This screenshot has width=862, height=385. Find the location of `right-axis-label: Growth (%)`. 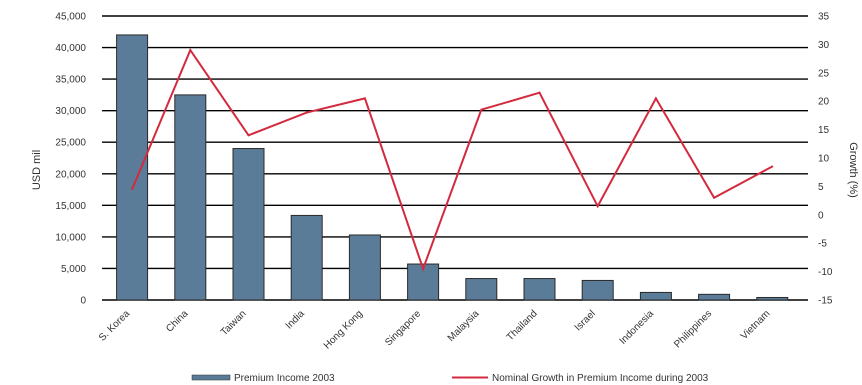

right-axis-label: Growth (%) is located at coordinates (853, 170).